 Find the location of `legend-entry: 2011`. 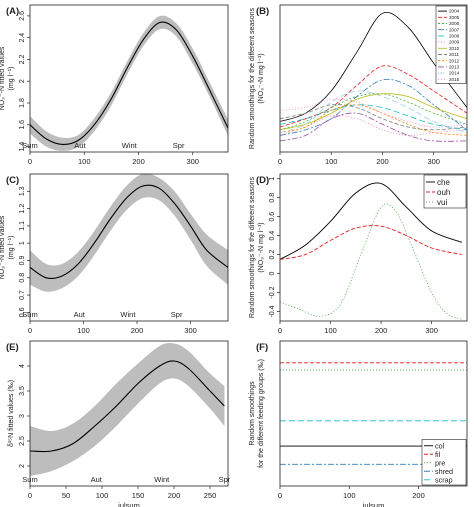

legend-entry: 2011 is located at coordinates (454, 54).